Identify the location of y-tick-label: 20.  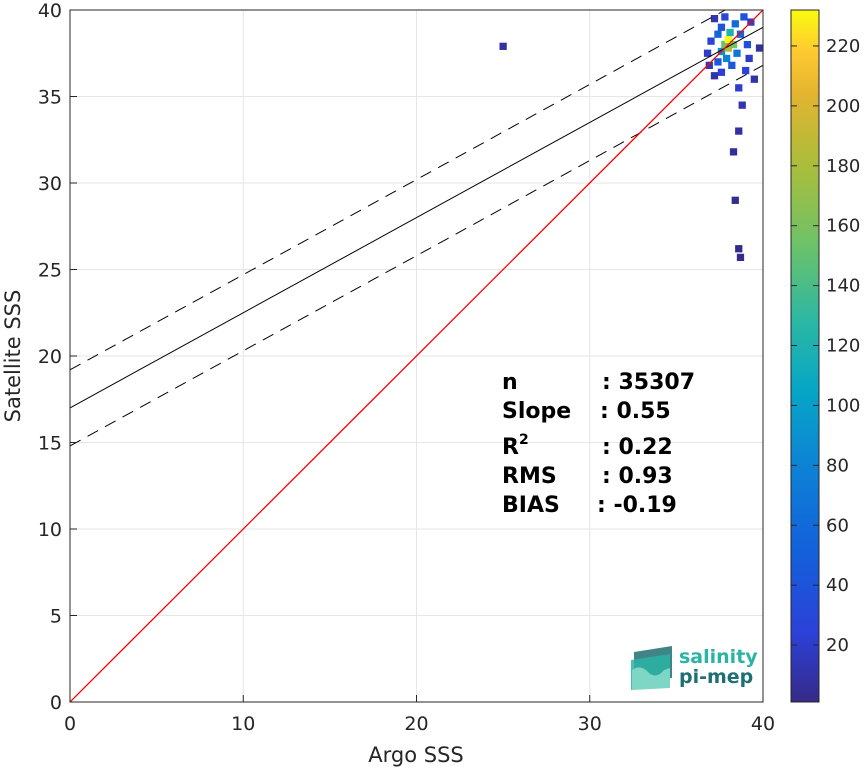
(50, 357).